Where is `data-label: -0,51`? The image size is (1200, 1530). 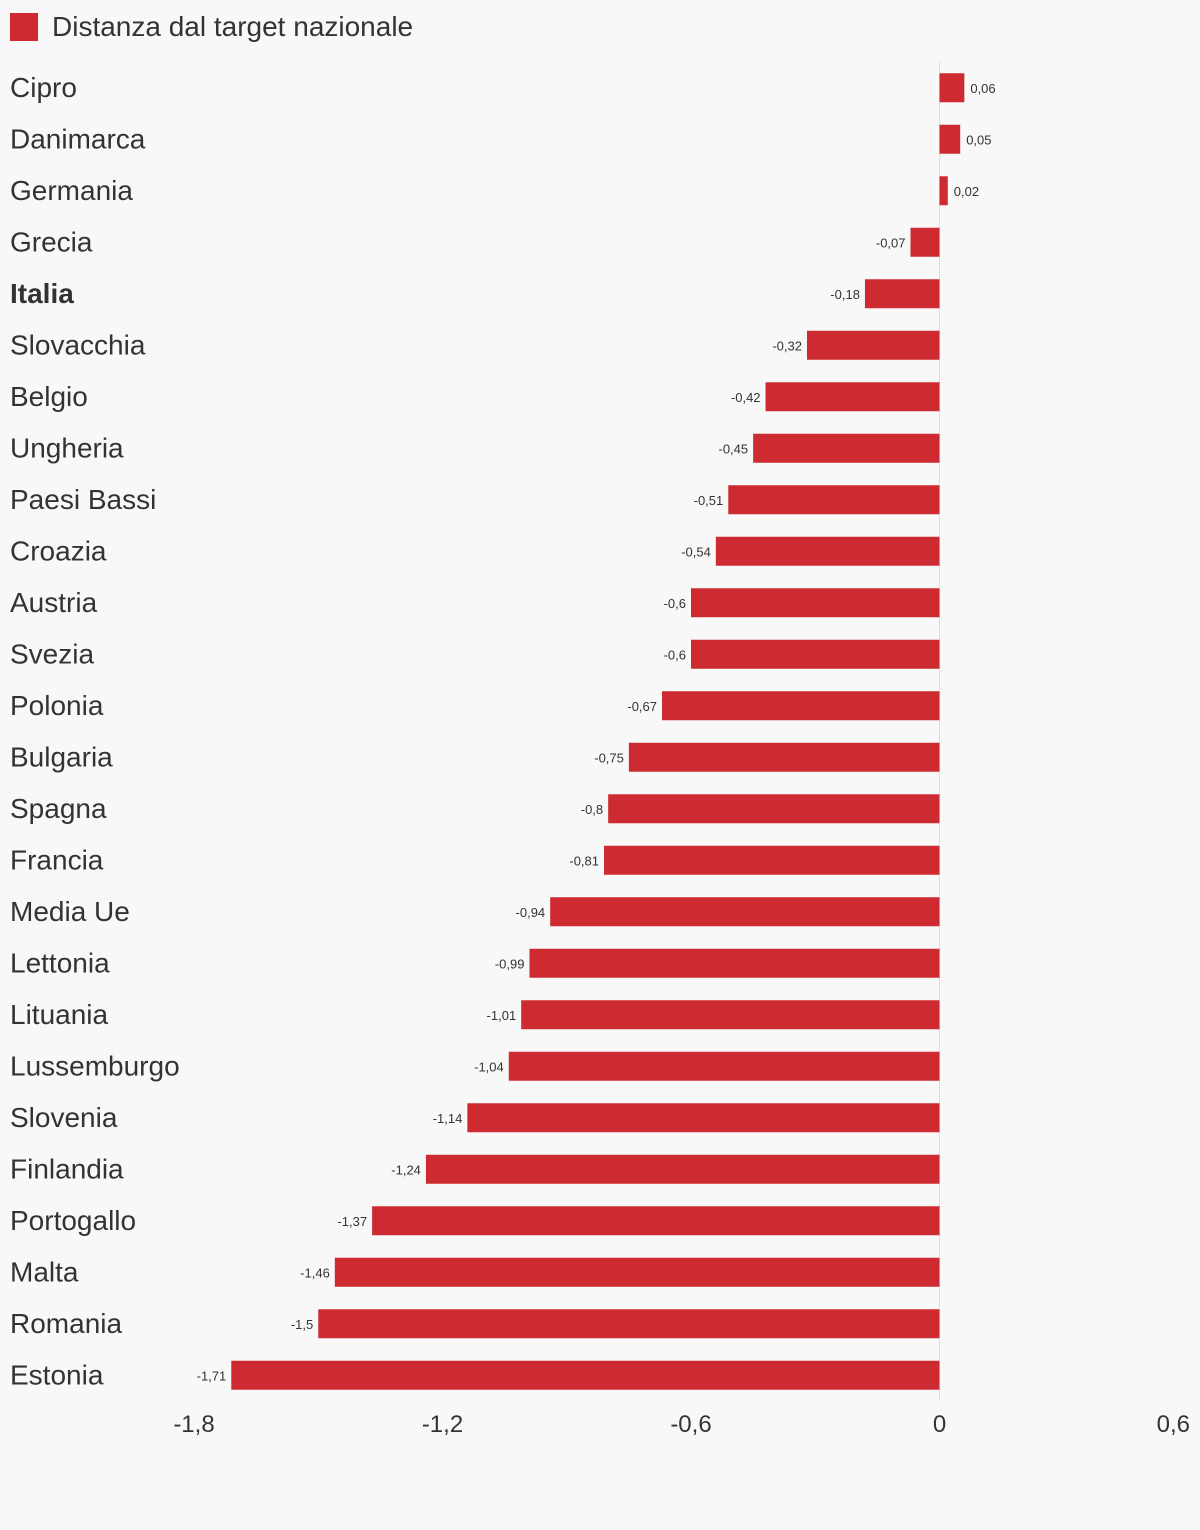
data-label: -0,51 is located at coordinates (709, 500).